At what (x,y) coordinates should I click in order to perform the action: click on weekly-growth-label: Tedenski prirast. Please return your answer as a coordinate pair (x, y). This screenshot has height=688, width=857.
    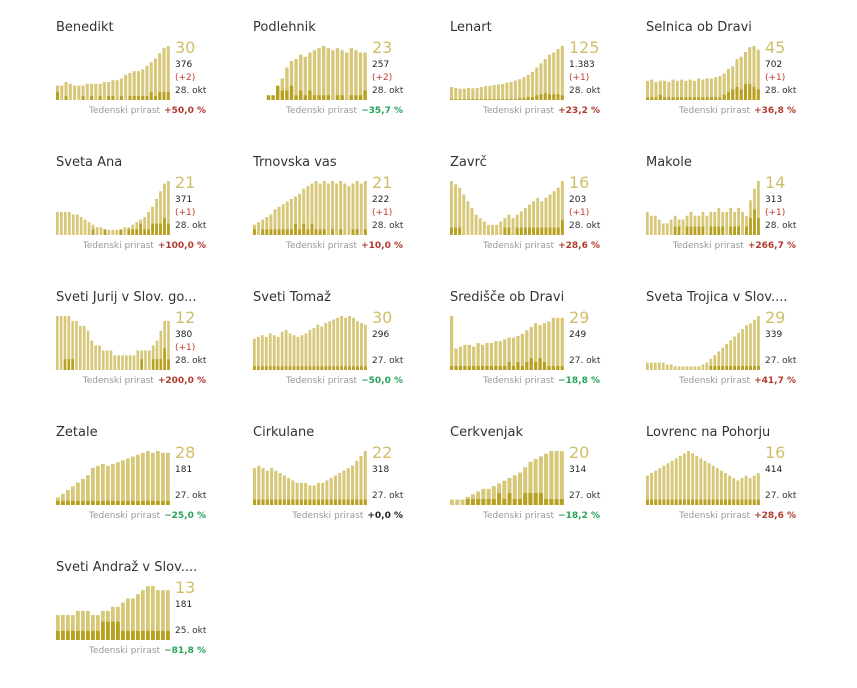
    Looking at the image, I should click on (708, 246).